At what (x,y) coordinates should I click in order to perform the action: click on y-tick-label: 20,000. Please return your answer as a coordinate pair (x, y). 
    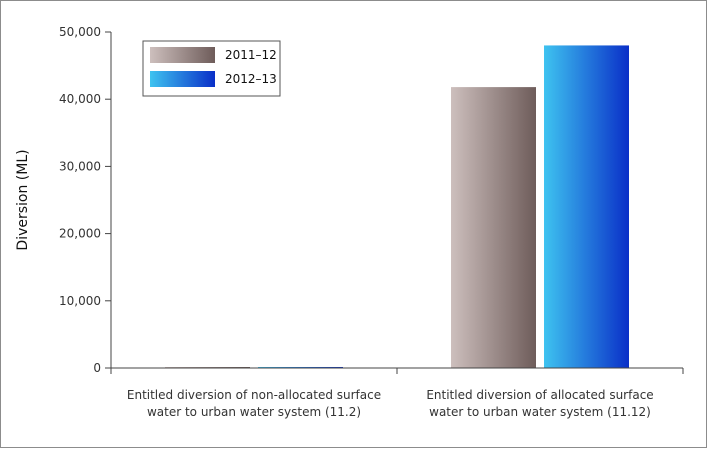
    Looking at the image, I should click on (80, 234).